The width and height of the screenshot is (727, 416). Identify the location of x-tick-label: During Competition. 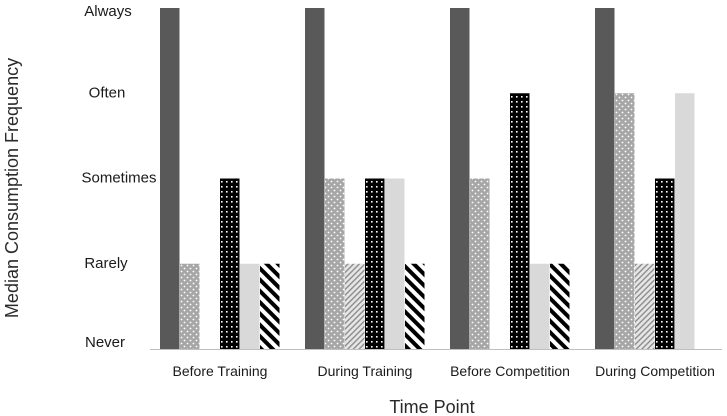
(655, 371).